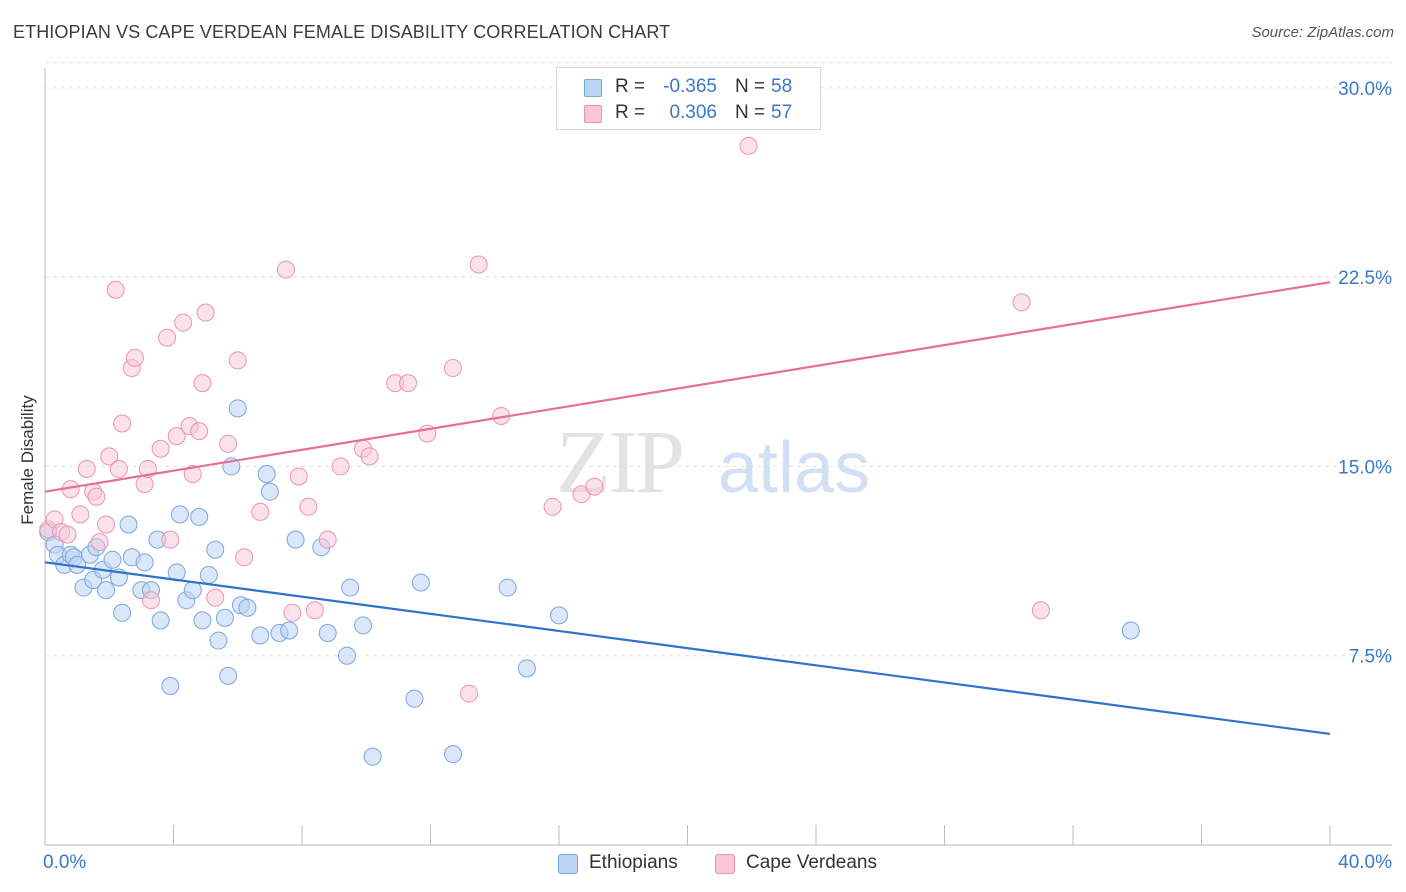  What do you see at coordinates (811, 862) in the screenshot?
I see `legend-label: Cape Verdeans` at bounding box center [811, 862].